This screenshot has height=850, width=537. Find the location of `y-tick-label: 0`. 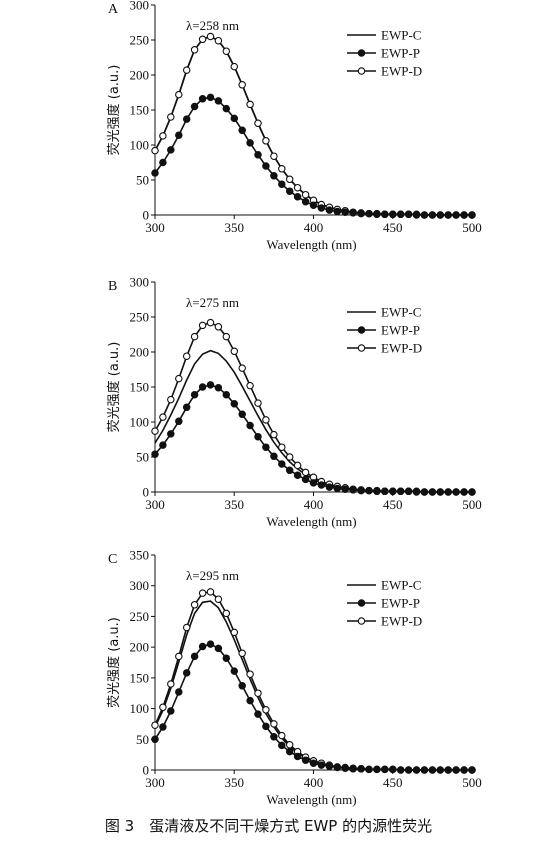

y-tick-label: 0 is located at coordinates (146, 492).